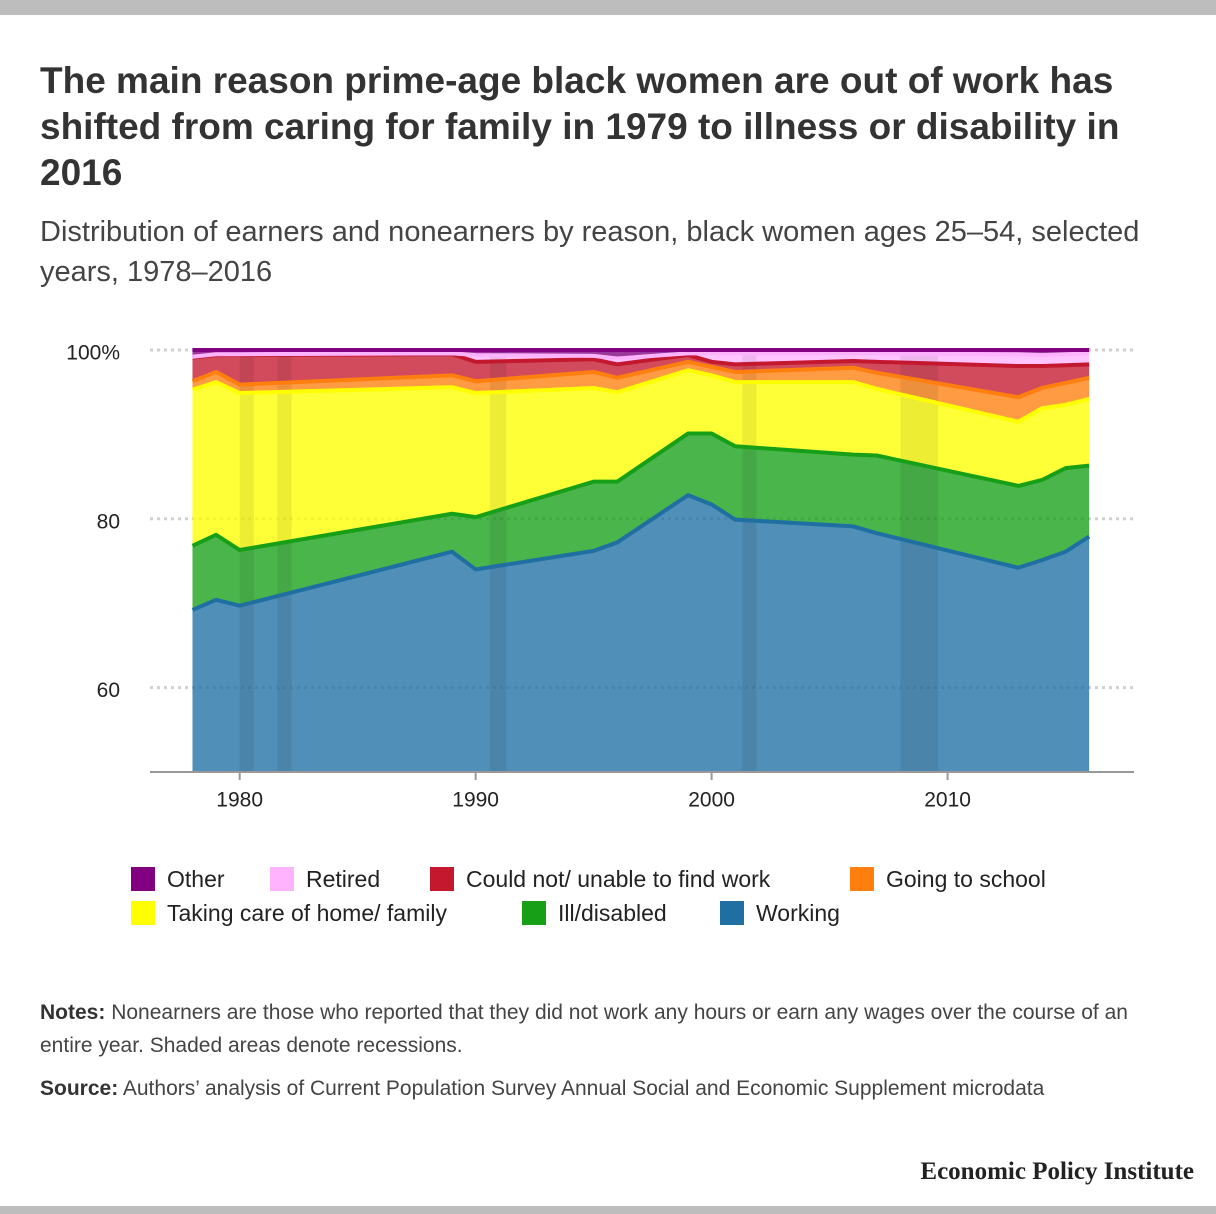  What do you see at coordinates (73, 1012) in the screenshot?
I see `notes-label: Notes:` at bounding box center [73, 1012].